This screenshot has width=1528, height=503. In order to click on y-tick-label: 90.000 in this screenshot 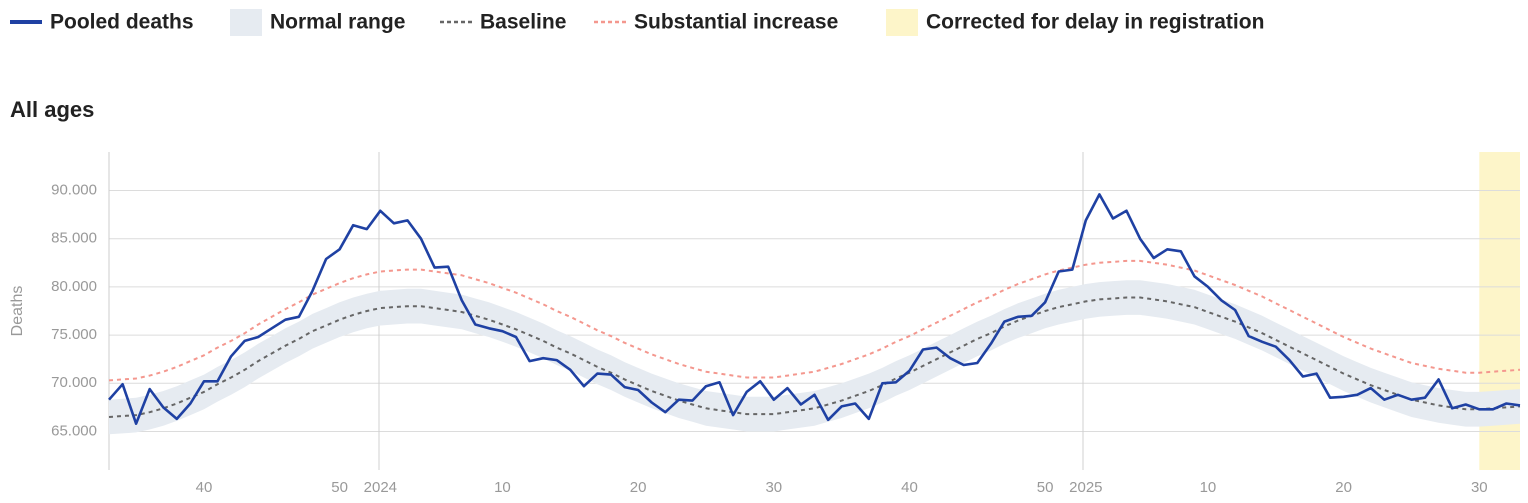, I will do `click(74, 190)`.